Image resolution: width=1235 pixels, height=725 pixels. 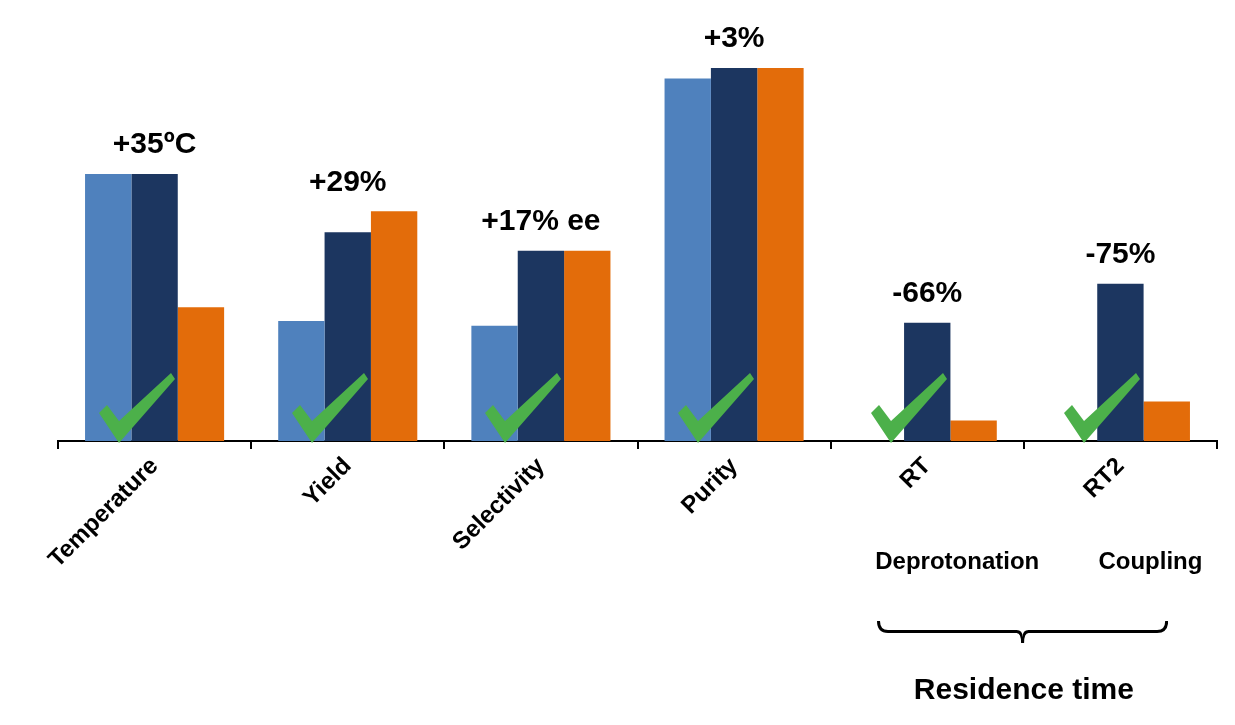 I want to click on annotation: -66%, so click(x=927, y=292).